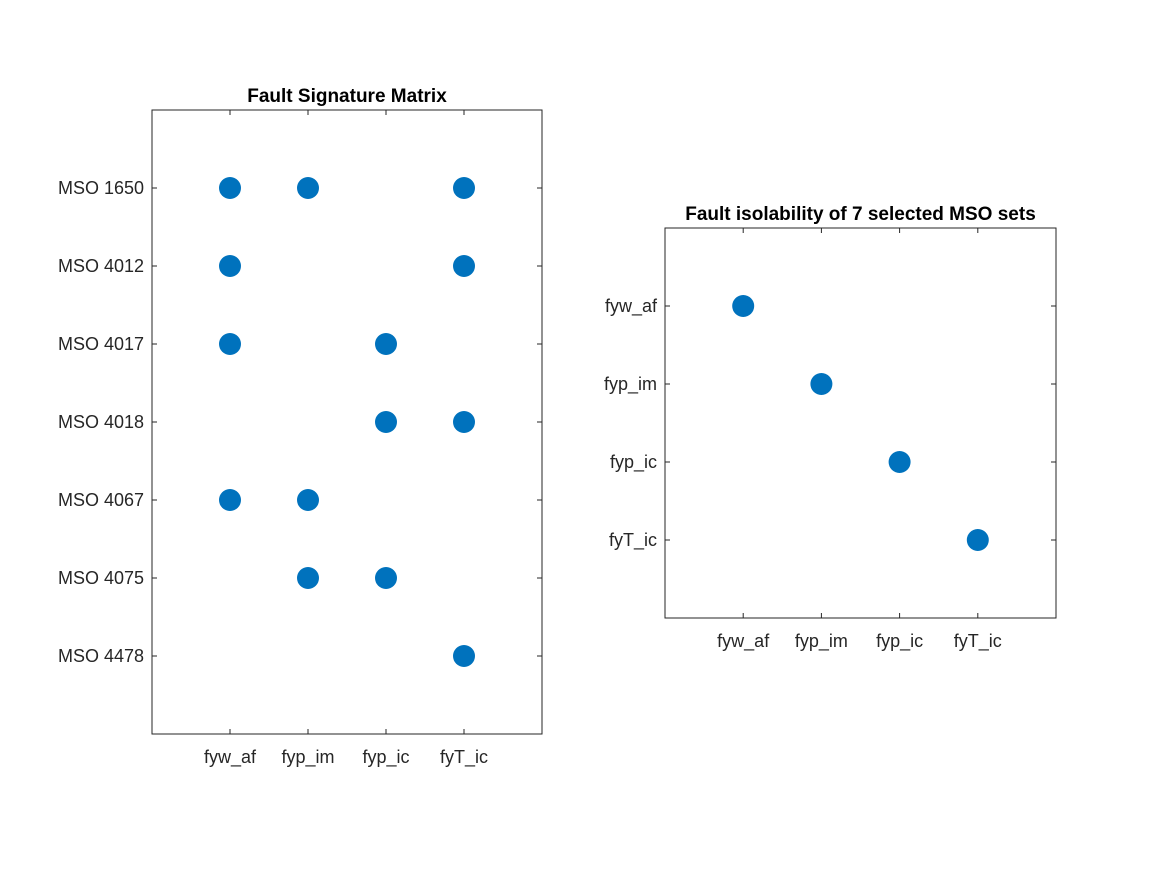 This screenshot has width=1167, height=875. Describe the element at coordinates (101, 266) in the screenshot. I see `y-tick-label: MSO 4012` at that location.